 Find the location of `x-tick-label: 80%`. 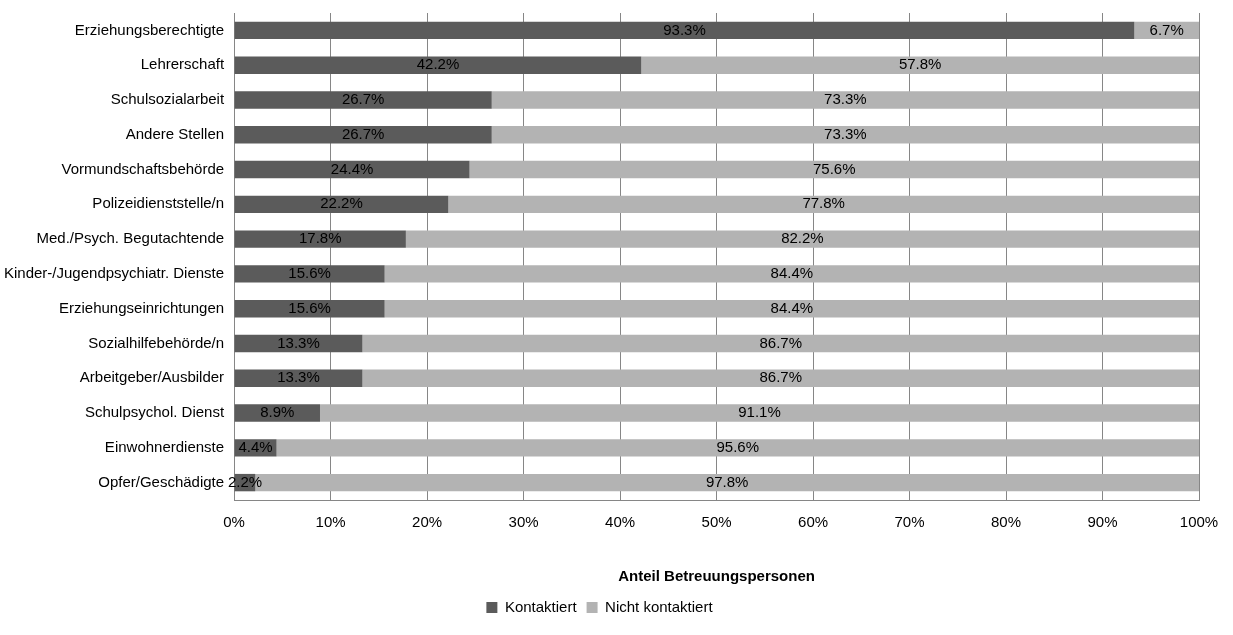

x-tick-label: 80% is located at coordinates (1006, 522).